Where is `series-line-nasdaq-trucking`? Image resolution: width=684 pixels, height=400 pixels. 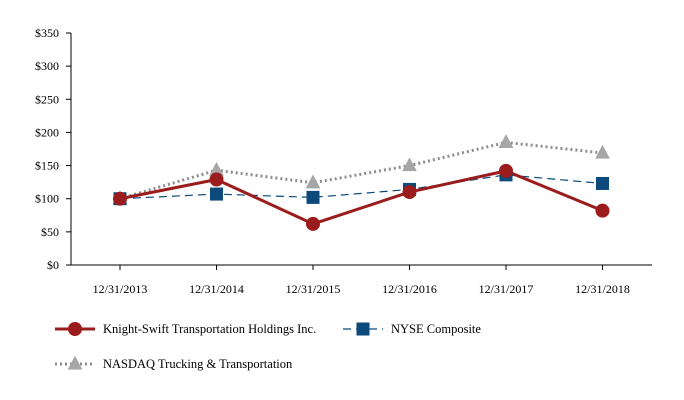 series-line-nasdaq-trucking is located at coordinates (361, 170).